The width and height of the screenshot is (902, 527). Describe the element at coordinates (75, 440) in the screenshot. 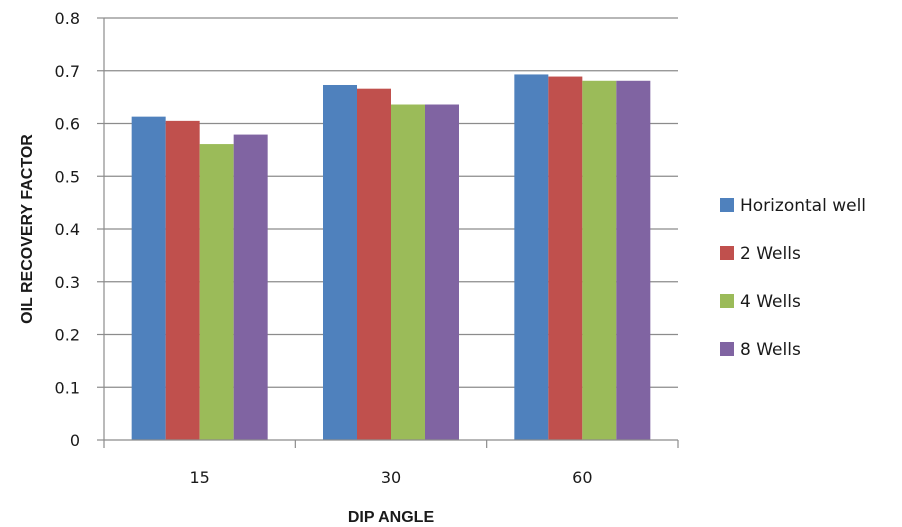

I see `y-tick-label: 0` at that location.